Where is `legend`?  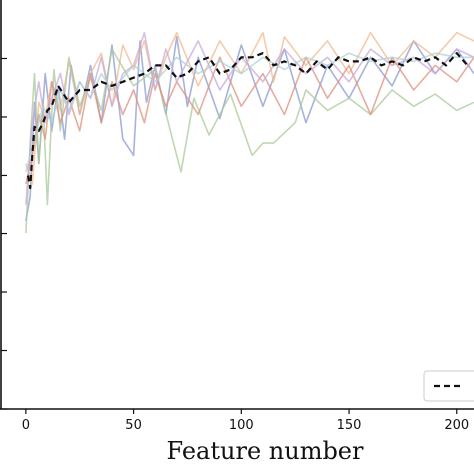
legend is located at coordinates (448, 386).